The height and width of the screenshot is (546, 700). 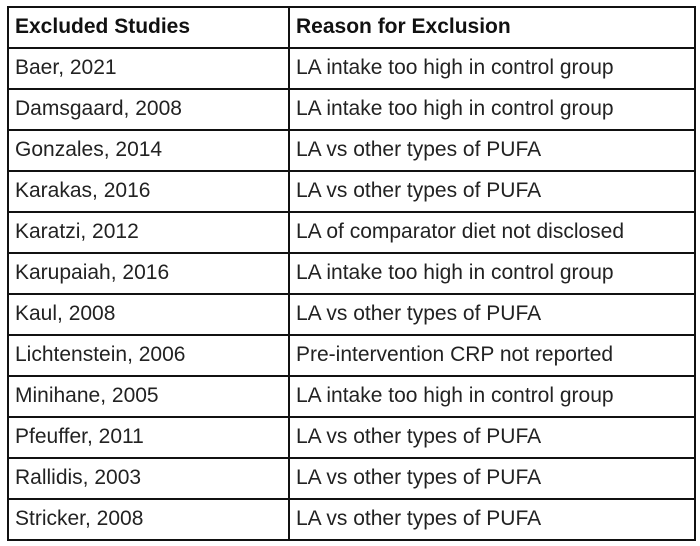 I want to click on table-row: Pfeuffer, 2011 LA vs other types of PUFA, so click(x=351, y=437).